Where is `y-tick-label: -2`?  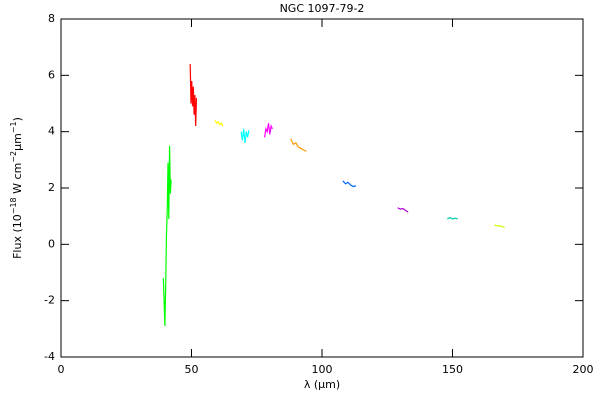
y-tick-label: -2 is located at coordinates (49, 300).